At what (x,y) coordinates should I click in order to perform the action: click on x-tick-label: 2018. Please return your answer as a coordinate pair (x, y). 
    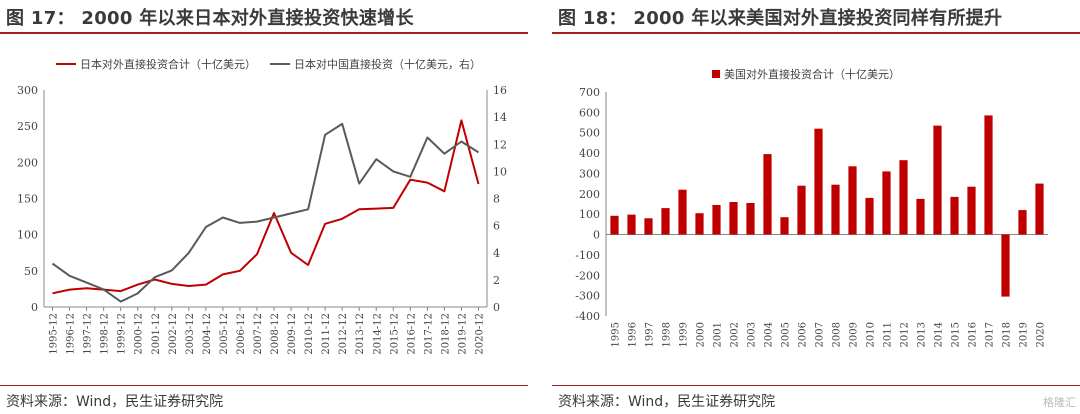
    Looking at the image, I should click on (1007, 334).